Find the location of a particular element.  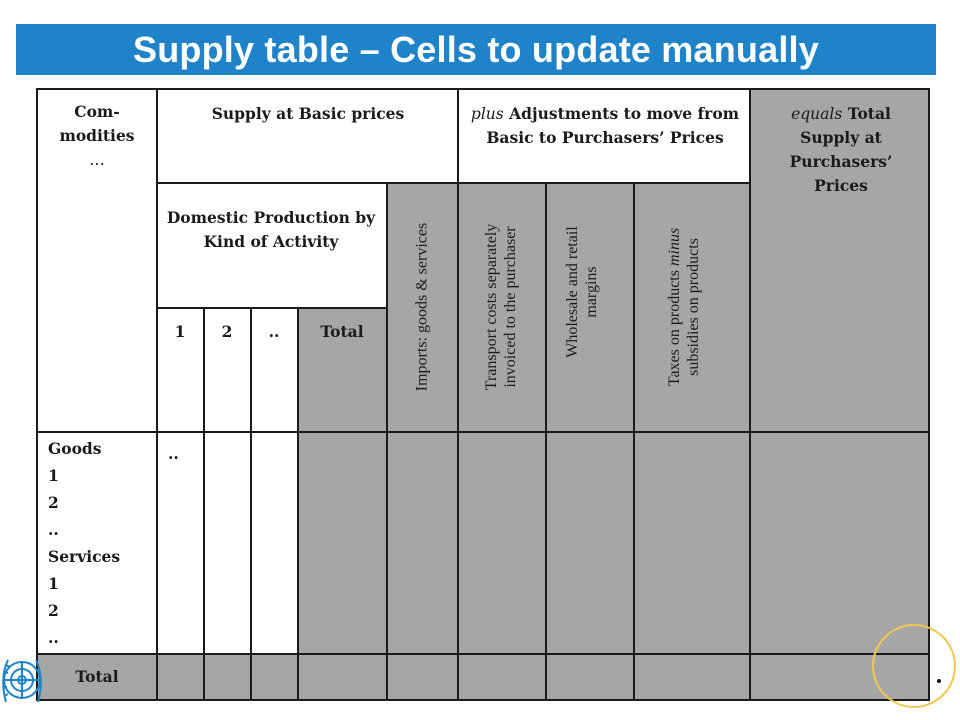

activity-total-header: Total is located at coordinates (342, 331).